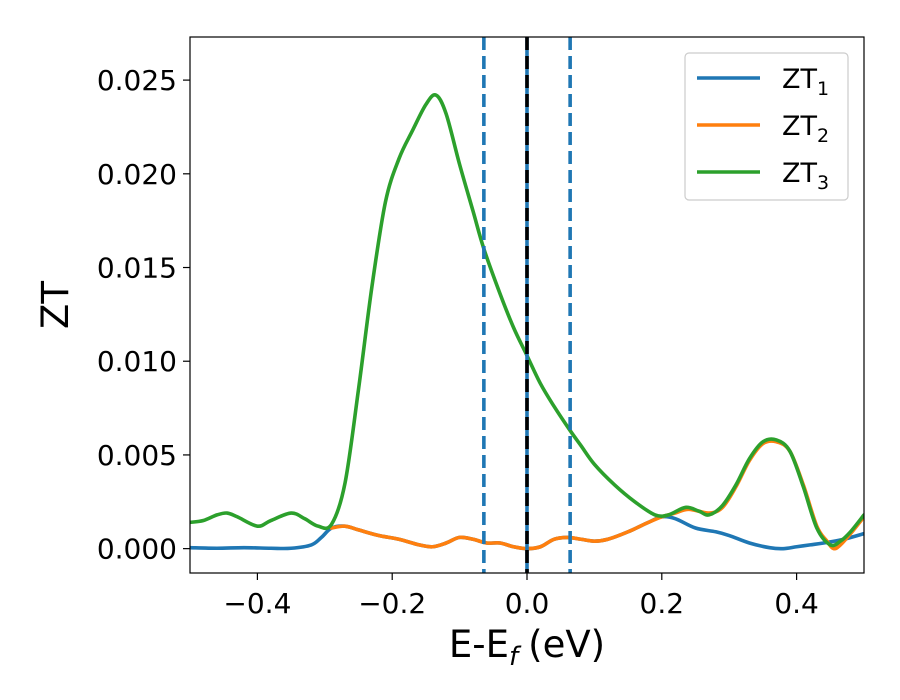  I want to click on legend-box, so click(766, 126).